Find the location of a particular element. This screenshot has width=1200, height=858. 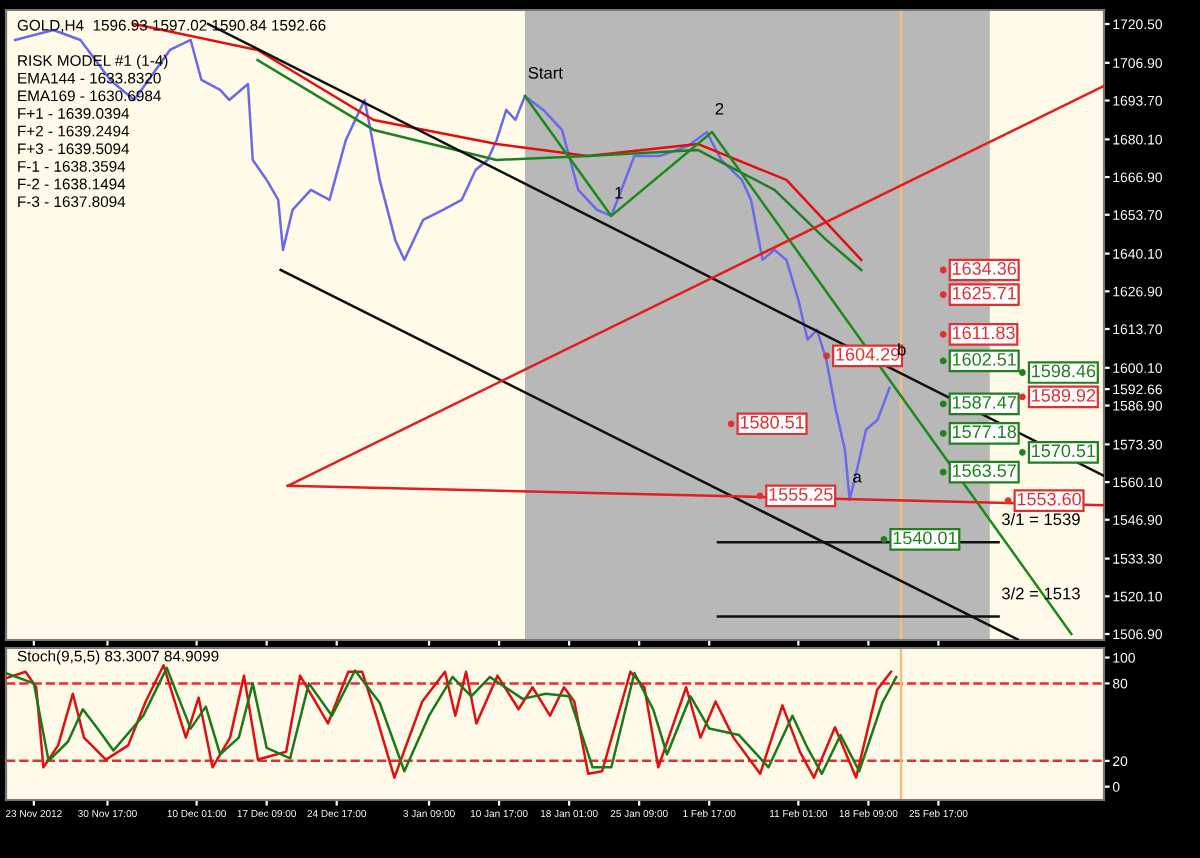

data-label: 1634.36 is located at coordinates (984, 268).